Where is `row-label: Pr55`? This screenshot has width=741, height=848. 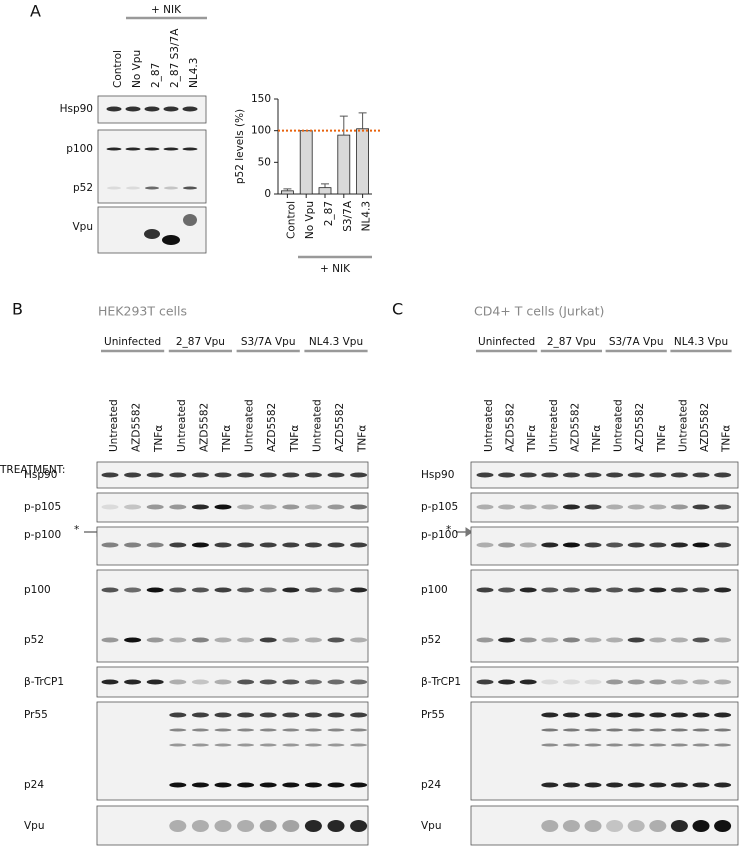 row-label: Pr55 is located at coordinates (433, 715).